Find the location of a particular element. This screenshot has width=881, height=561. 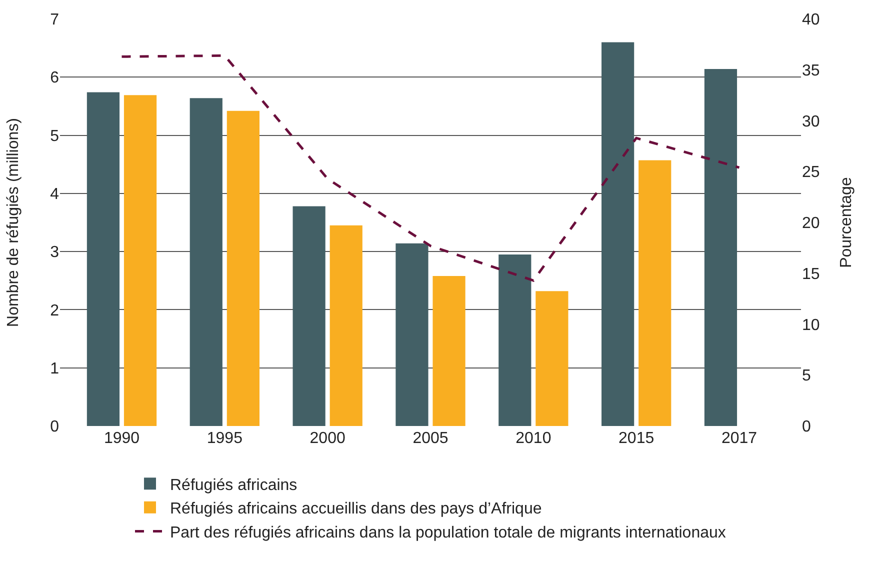

y2-tick-label: 15 is located at coordinates (811, 274).